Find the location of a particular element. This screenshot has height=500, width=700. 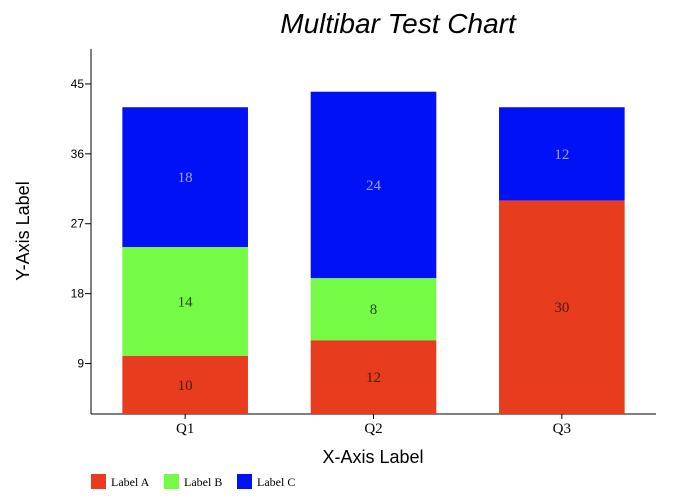

bar-data-label: 24 is located at coordinates (374, 186).